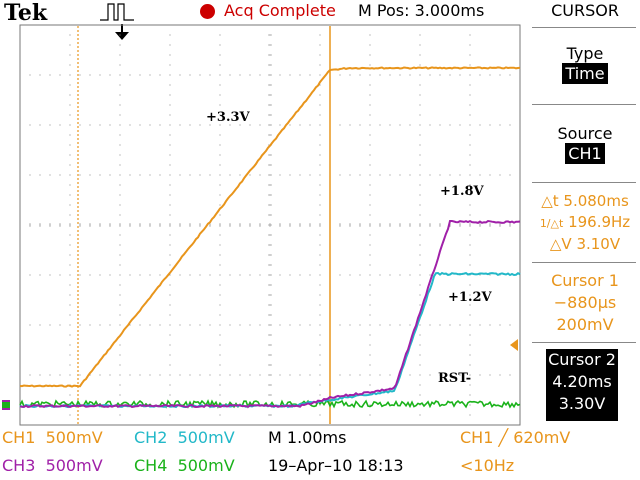 This screenshot has width=640, height=480. What do you see at coordinates (26, 13) in the screenshot?
I see `brand-logo: Tek` at bounding box center [26, 13].